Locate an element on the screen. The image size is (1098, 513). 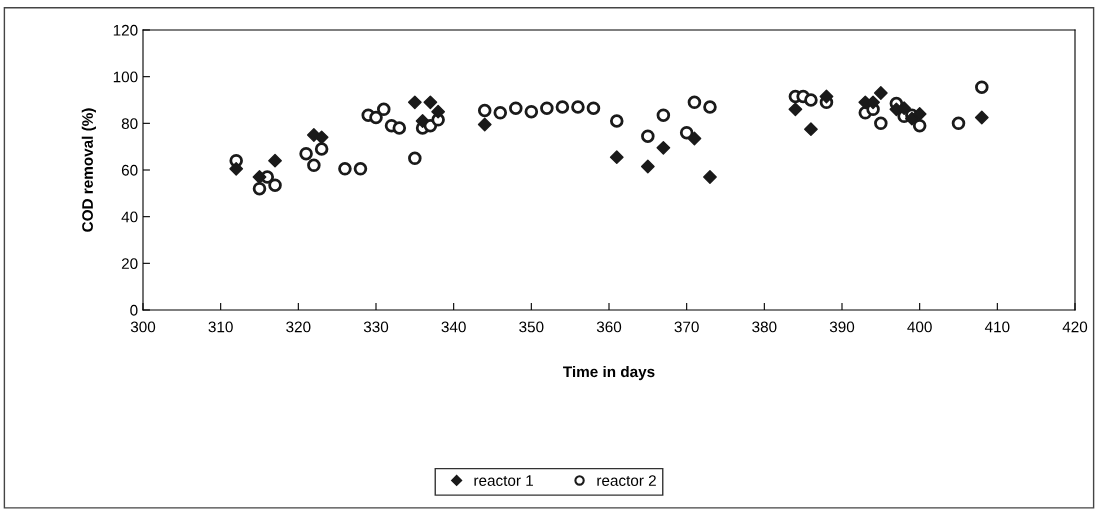
x-tick-label: 340 is located at coordinates (453, 327).